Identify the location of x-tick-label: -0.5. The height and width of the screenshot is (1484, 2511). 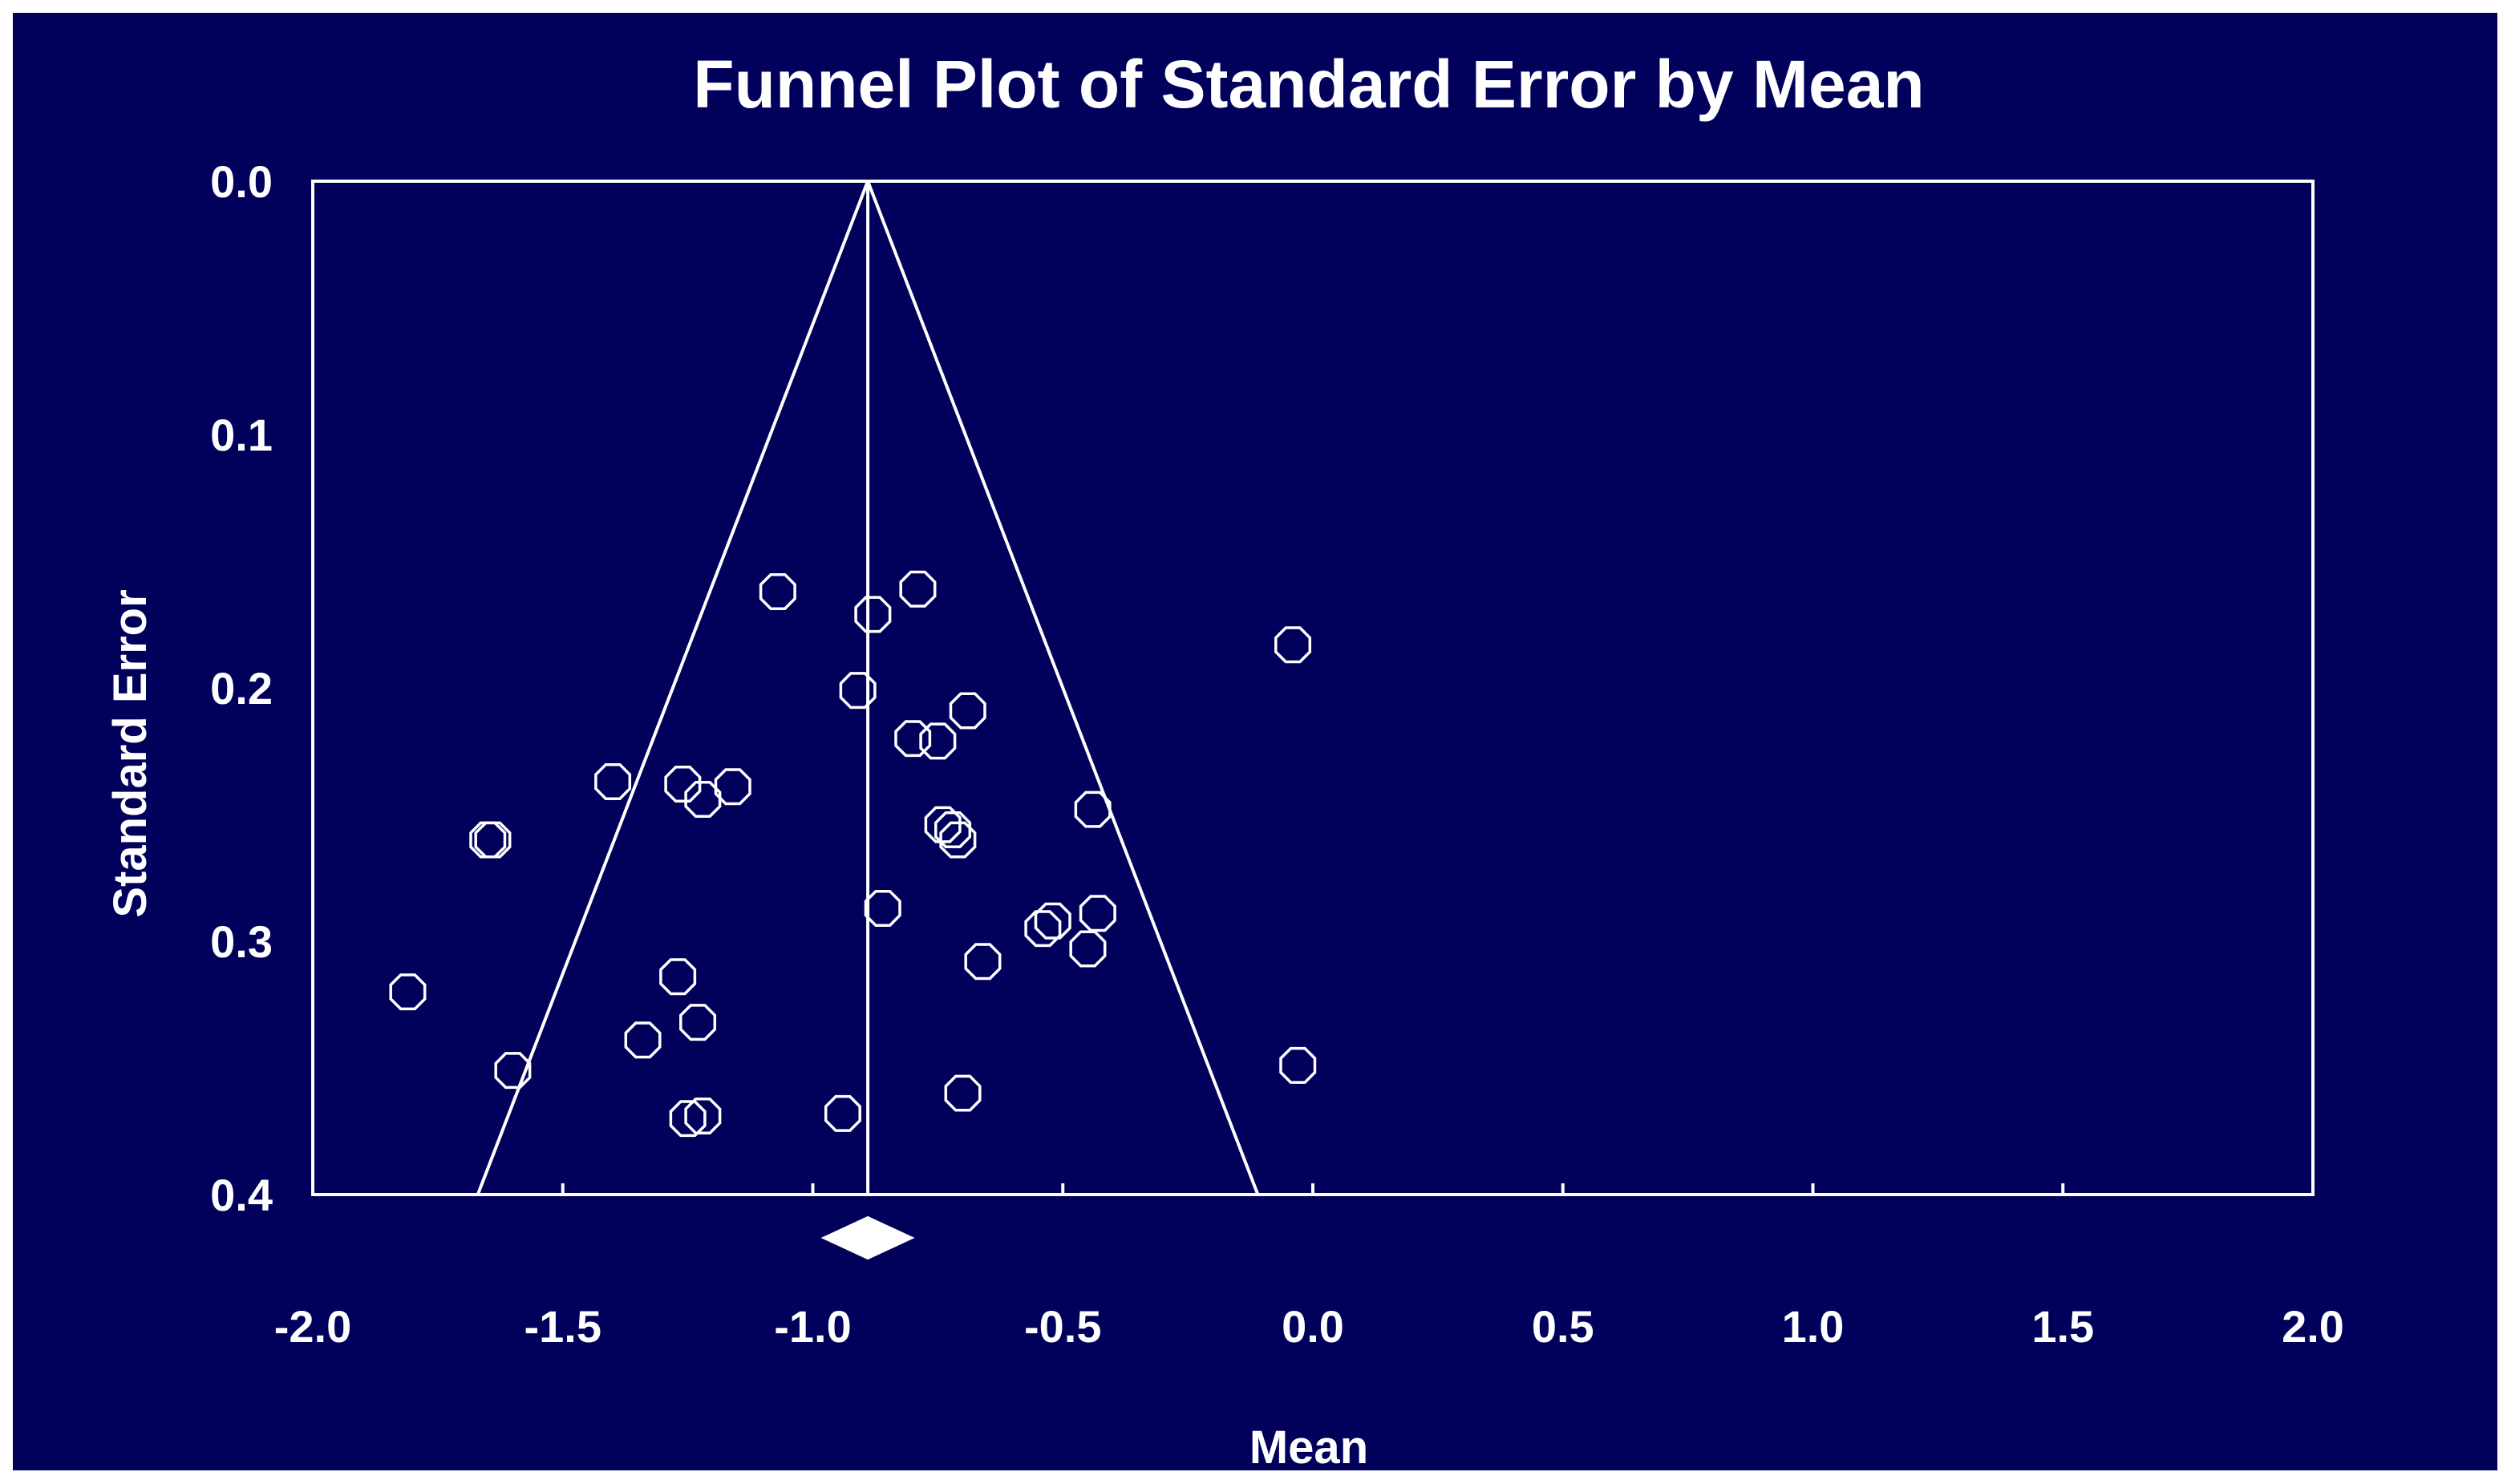
(1063, 1326).